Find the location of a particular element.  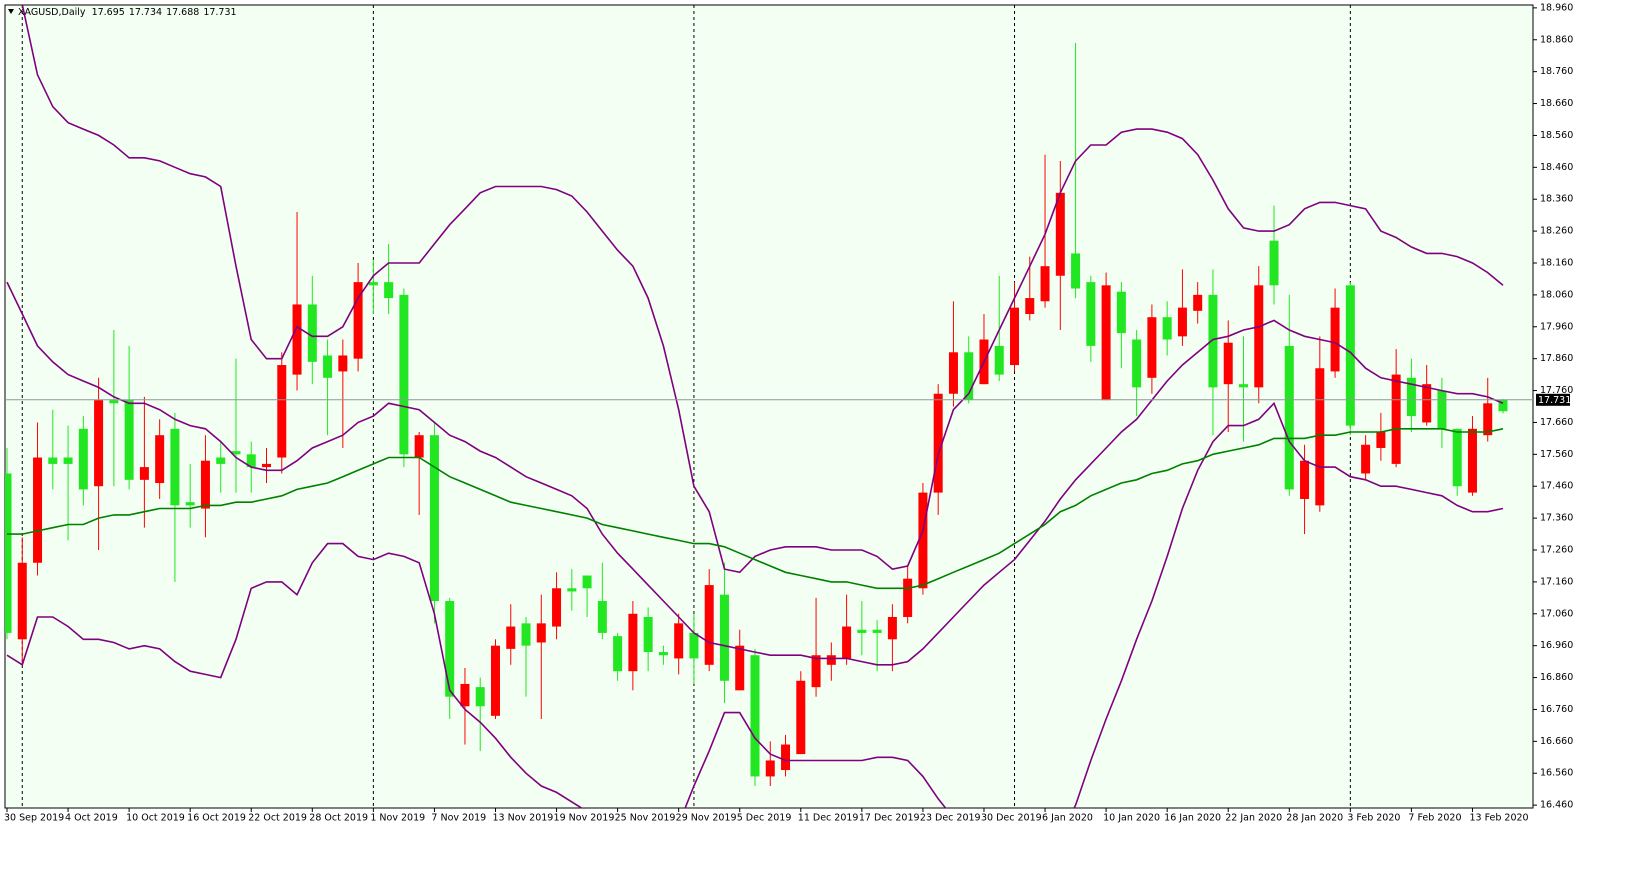

y-tick-label: 17.660 is located at coordinates (1556, 422).